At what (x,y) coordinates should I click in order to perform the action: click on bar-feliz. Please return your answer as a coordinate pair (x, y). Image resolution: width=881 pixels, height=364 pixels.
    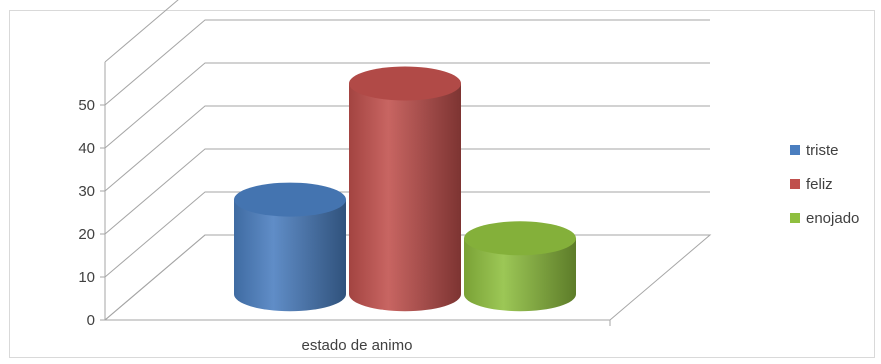
    Looking at the image, I should click on (405, 189).